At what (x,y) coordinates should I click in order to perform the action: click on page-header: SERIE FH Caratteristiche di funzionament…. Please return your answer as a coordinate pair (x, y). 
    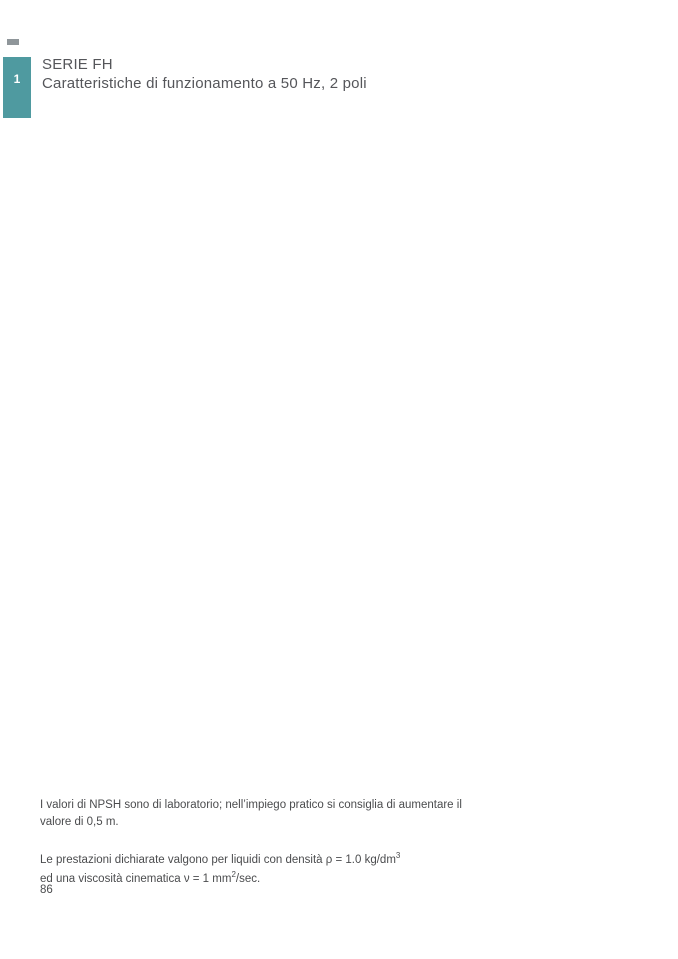
    Looking at the image, I should click on (204, 74).